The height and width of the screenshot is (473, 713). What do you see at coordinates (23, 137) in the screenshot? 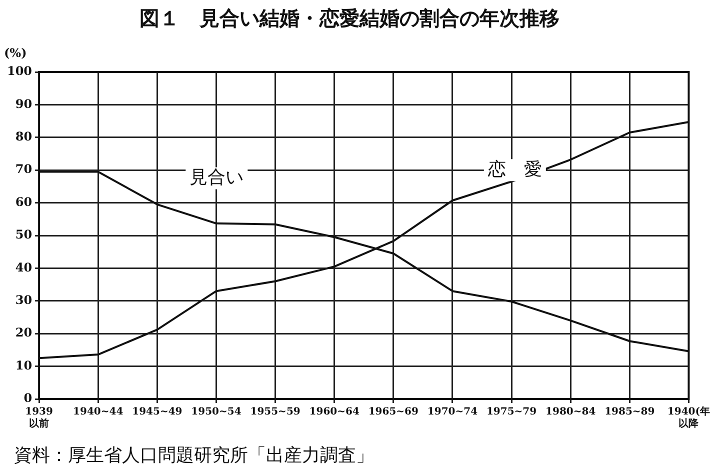
I see `y-tick-label: 80` at bounding box center [23, 137].